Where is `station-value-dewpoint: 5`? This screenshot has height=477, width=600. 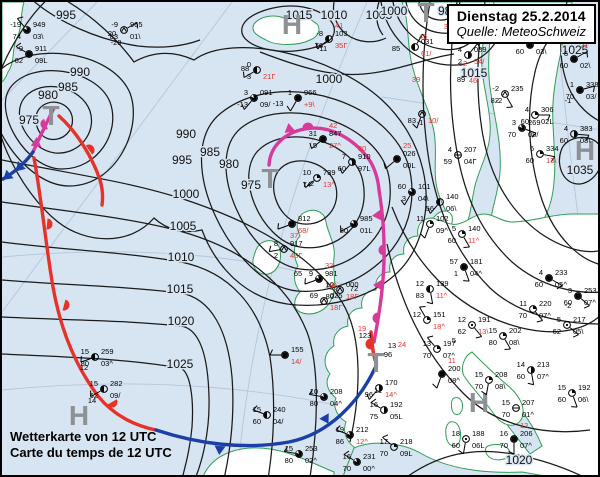
station-value-dewpoint: 5 is located at coordinates (315, 145).